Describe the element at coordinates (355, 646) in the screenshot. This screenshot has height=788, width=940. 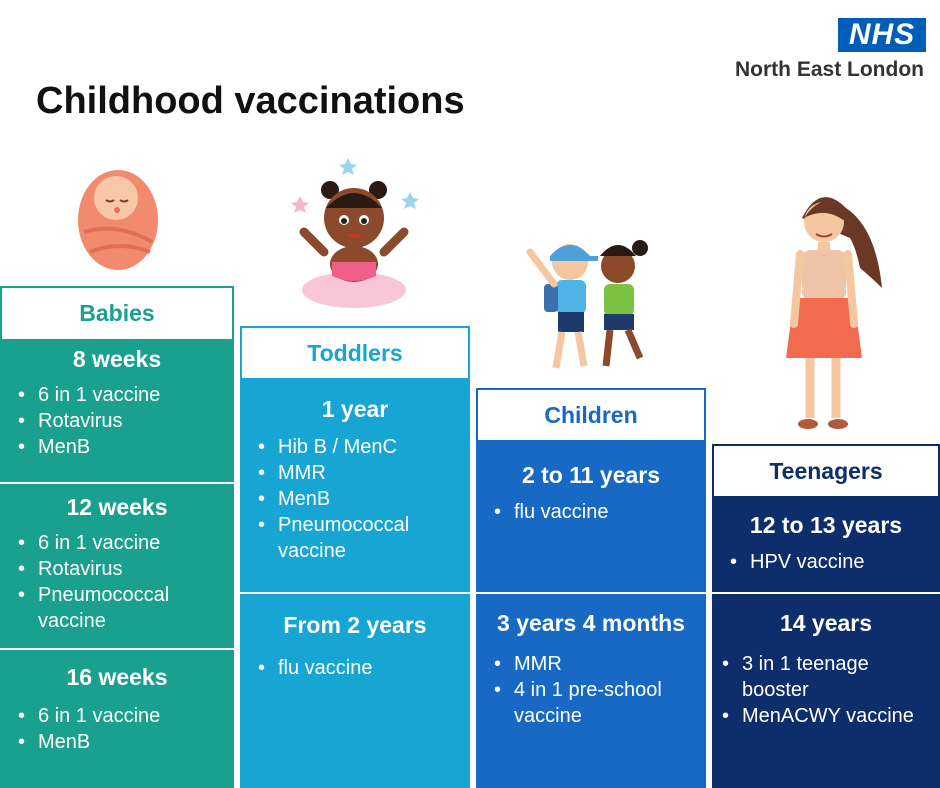
I see `toddlers-from-2-years-section: From 2 years flu vaccine` at that location.